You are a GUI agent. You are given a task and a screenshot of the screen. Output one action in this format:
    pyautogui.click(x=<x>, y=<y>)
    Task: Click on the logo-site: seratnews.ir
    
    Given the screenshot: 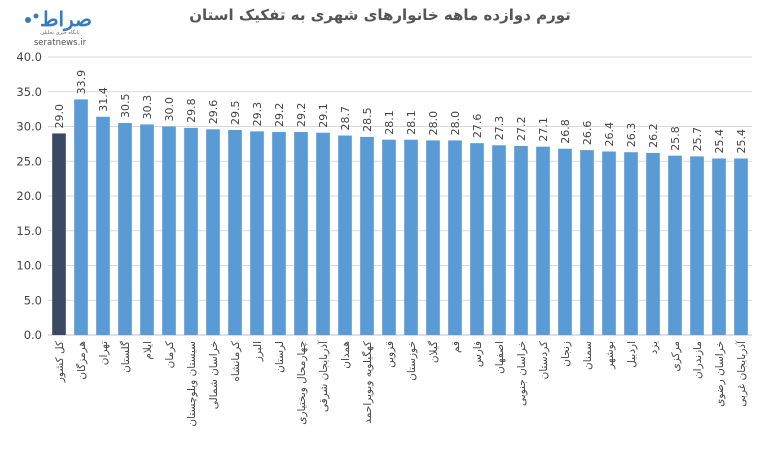 What is the action you would take?
    pyautogui.click(x=60, y=43)
    